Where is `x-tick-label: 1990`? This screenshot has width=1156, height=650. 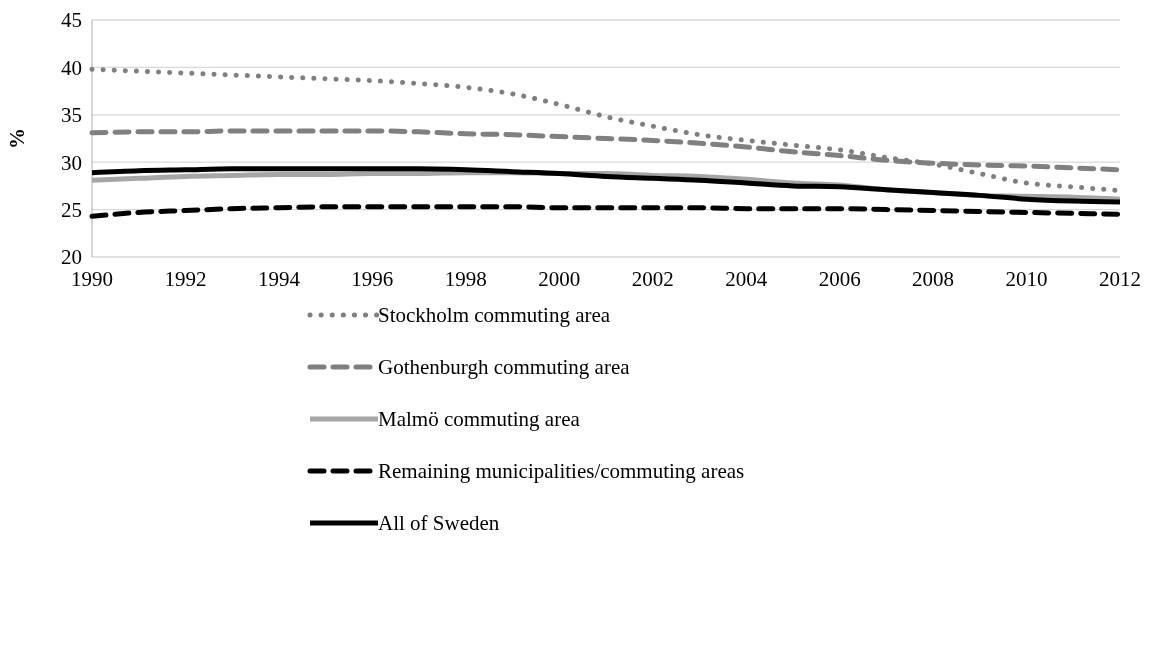
x-tick-label: 1990 is located at coordinates (92, 279).